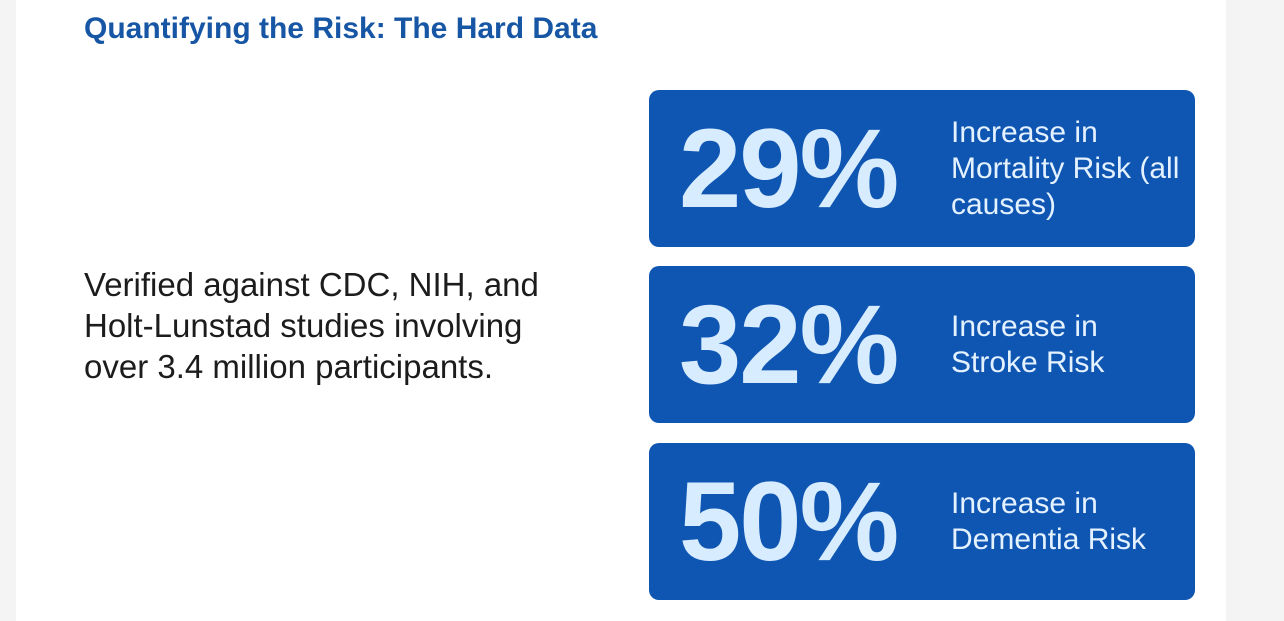 This screenshot has height=621, width=1284. I want to click on stat-card-dementia: 50% Increase in Dementia Risk, so click(922, 521).